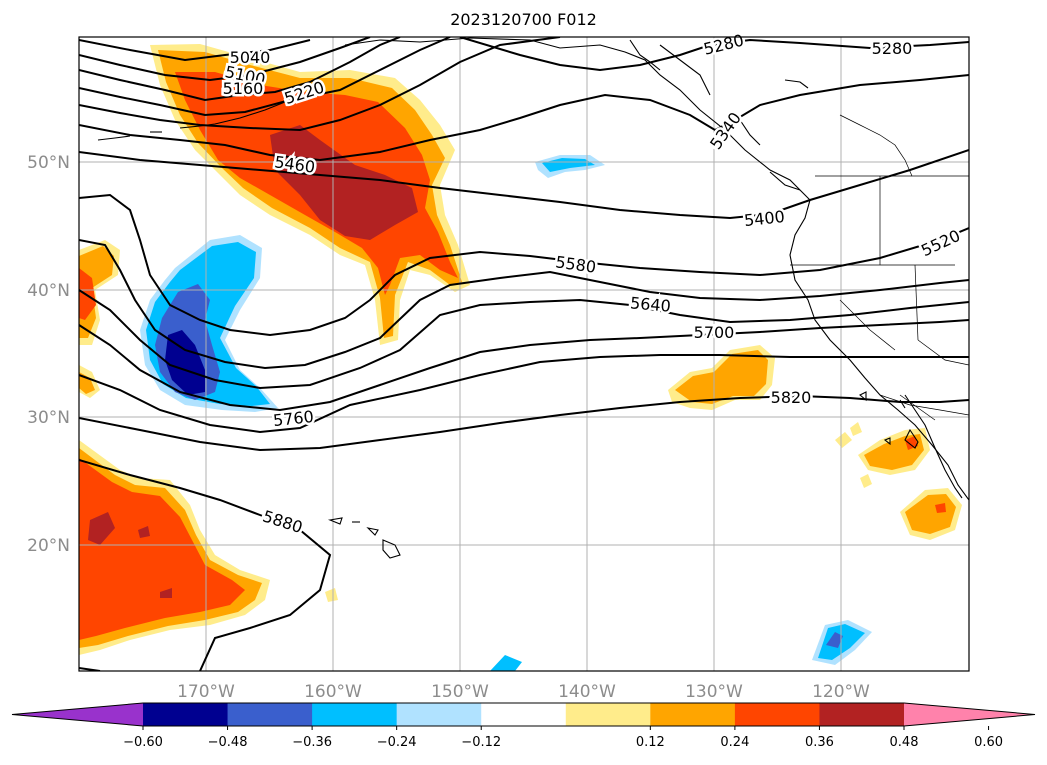 This screenshot has width=1047, height=765. I want to click on colorbar-tick-label: 0.60, so click(988, 742).